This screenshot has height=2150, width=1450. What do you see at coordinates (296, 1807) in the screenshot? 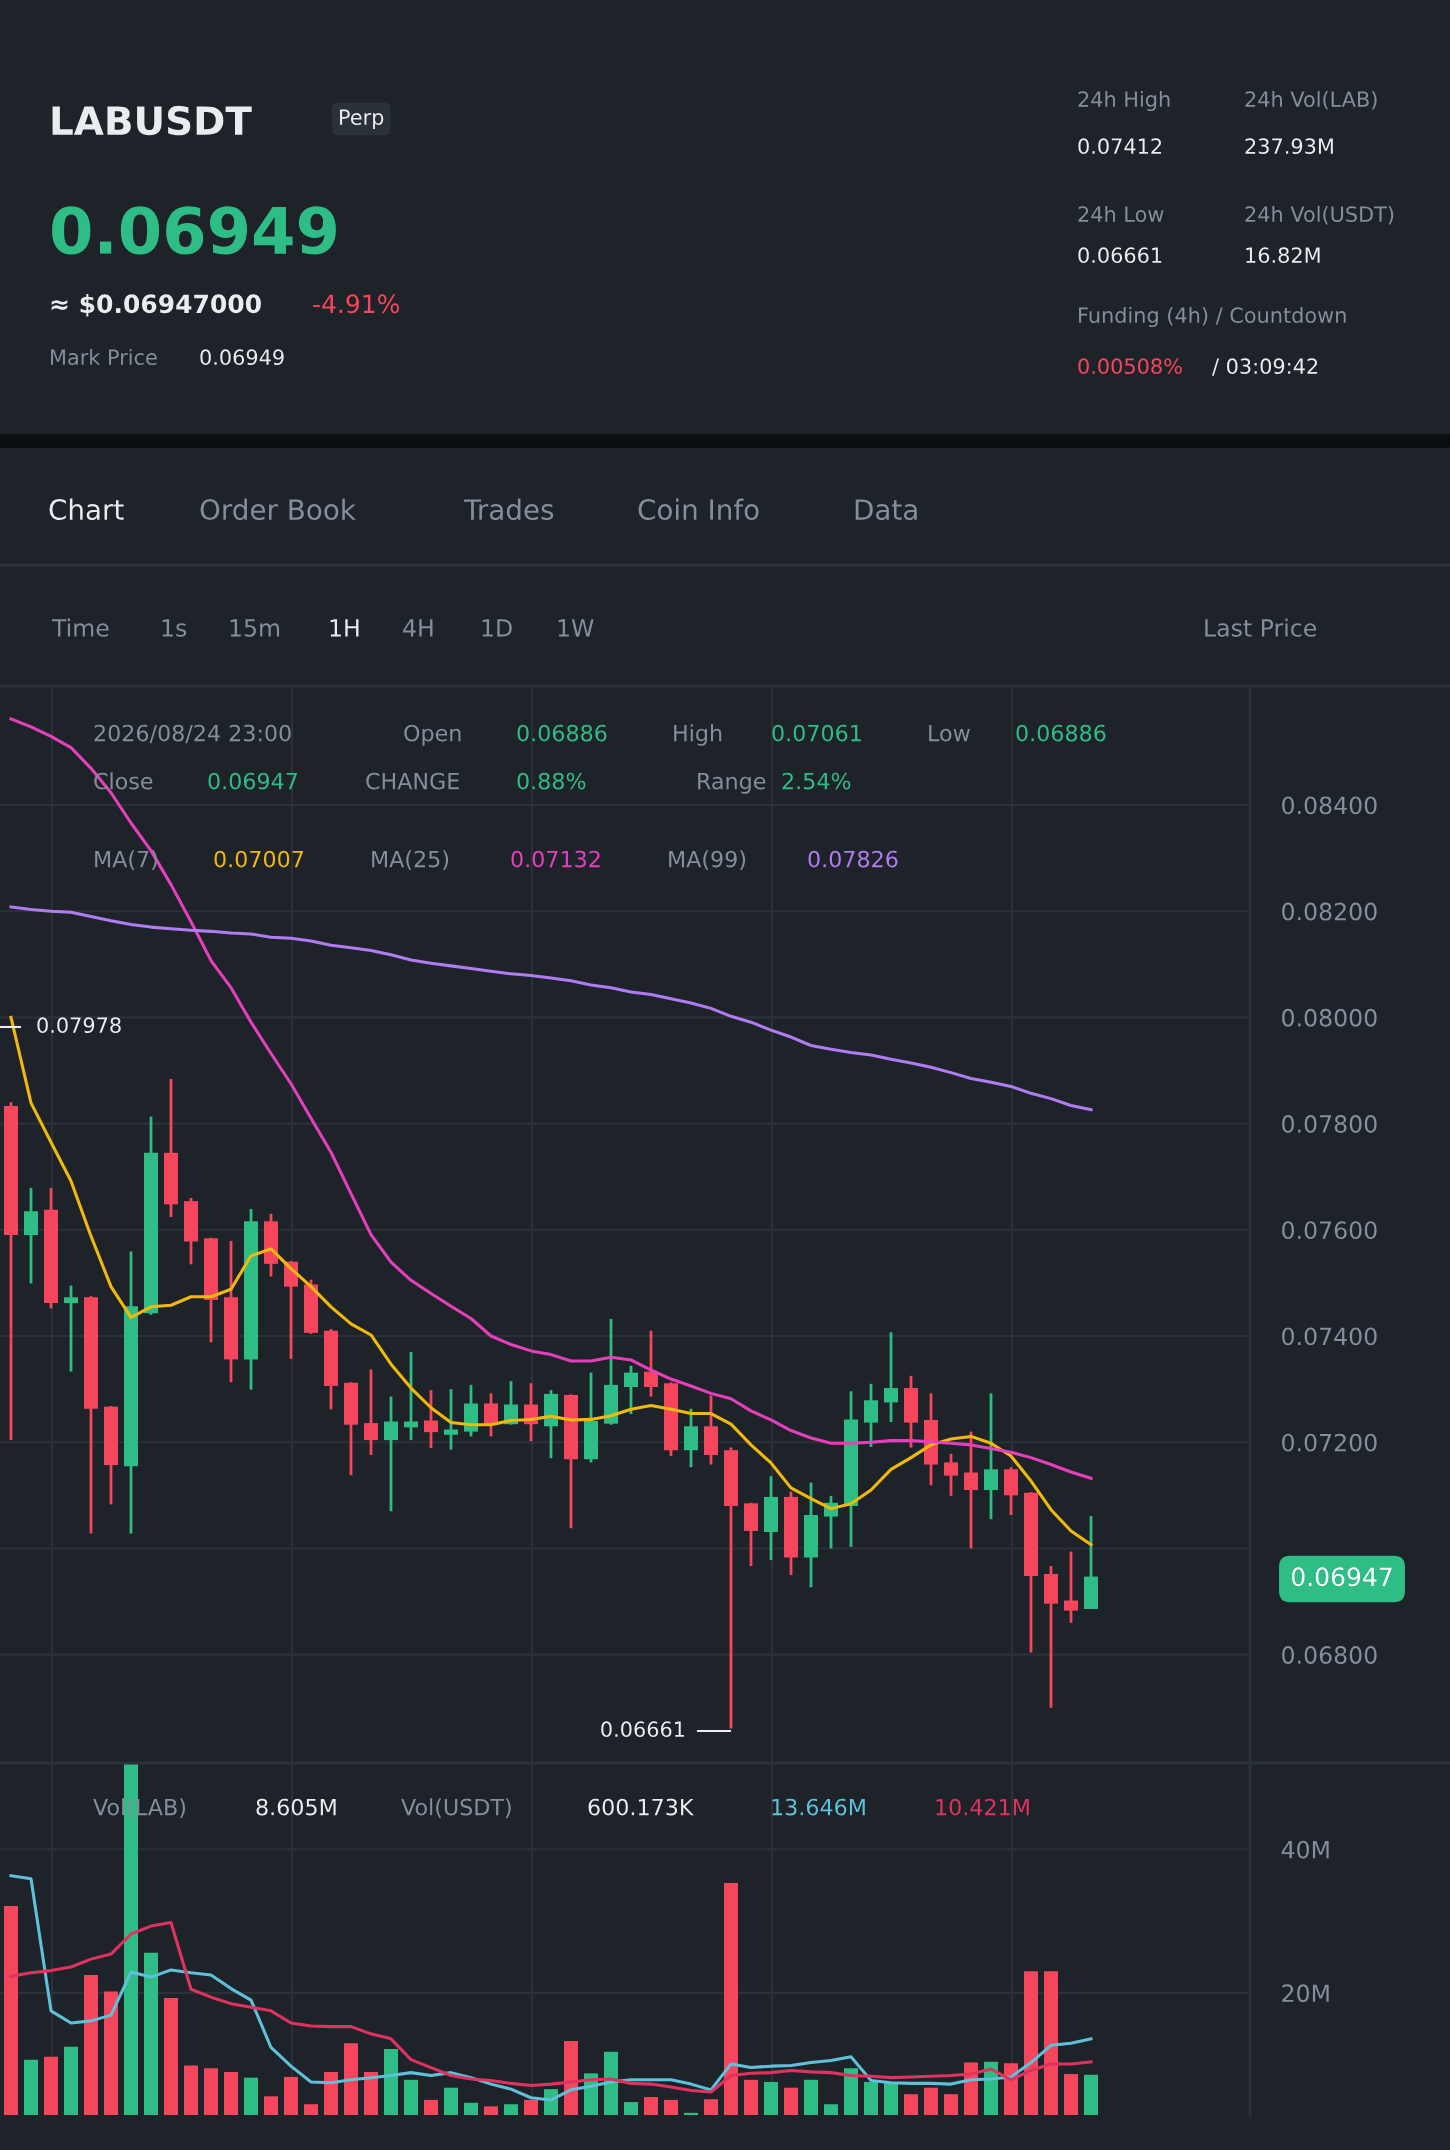
I see `annotation: 8.605M` at bounding box center [296, 1807].